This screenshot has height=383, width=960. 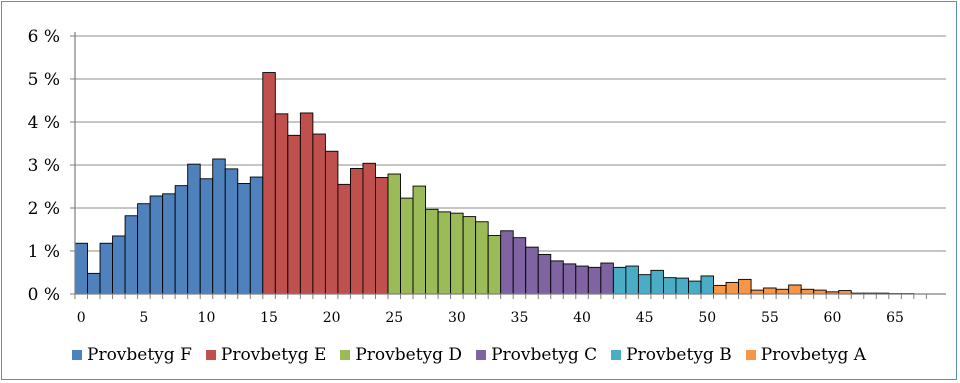 I want to click on legend-label: Provbetyg D, so click(x=409, y=355).